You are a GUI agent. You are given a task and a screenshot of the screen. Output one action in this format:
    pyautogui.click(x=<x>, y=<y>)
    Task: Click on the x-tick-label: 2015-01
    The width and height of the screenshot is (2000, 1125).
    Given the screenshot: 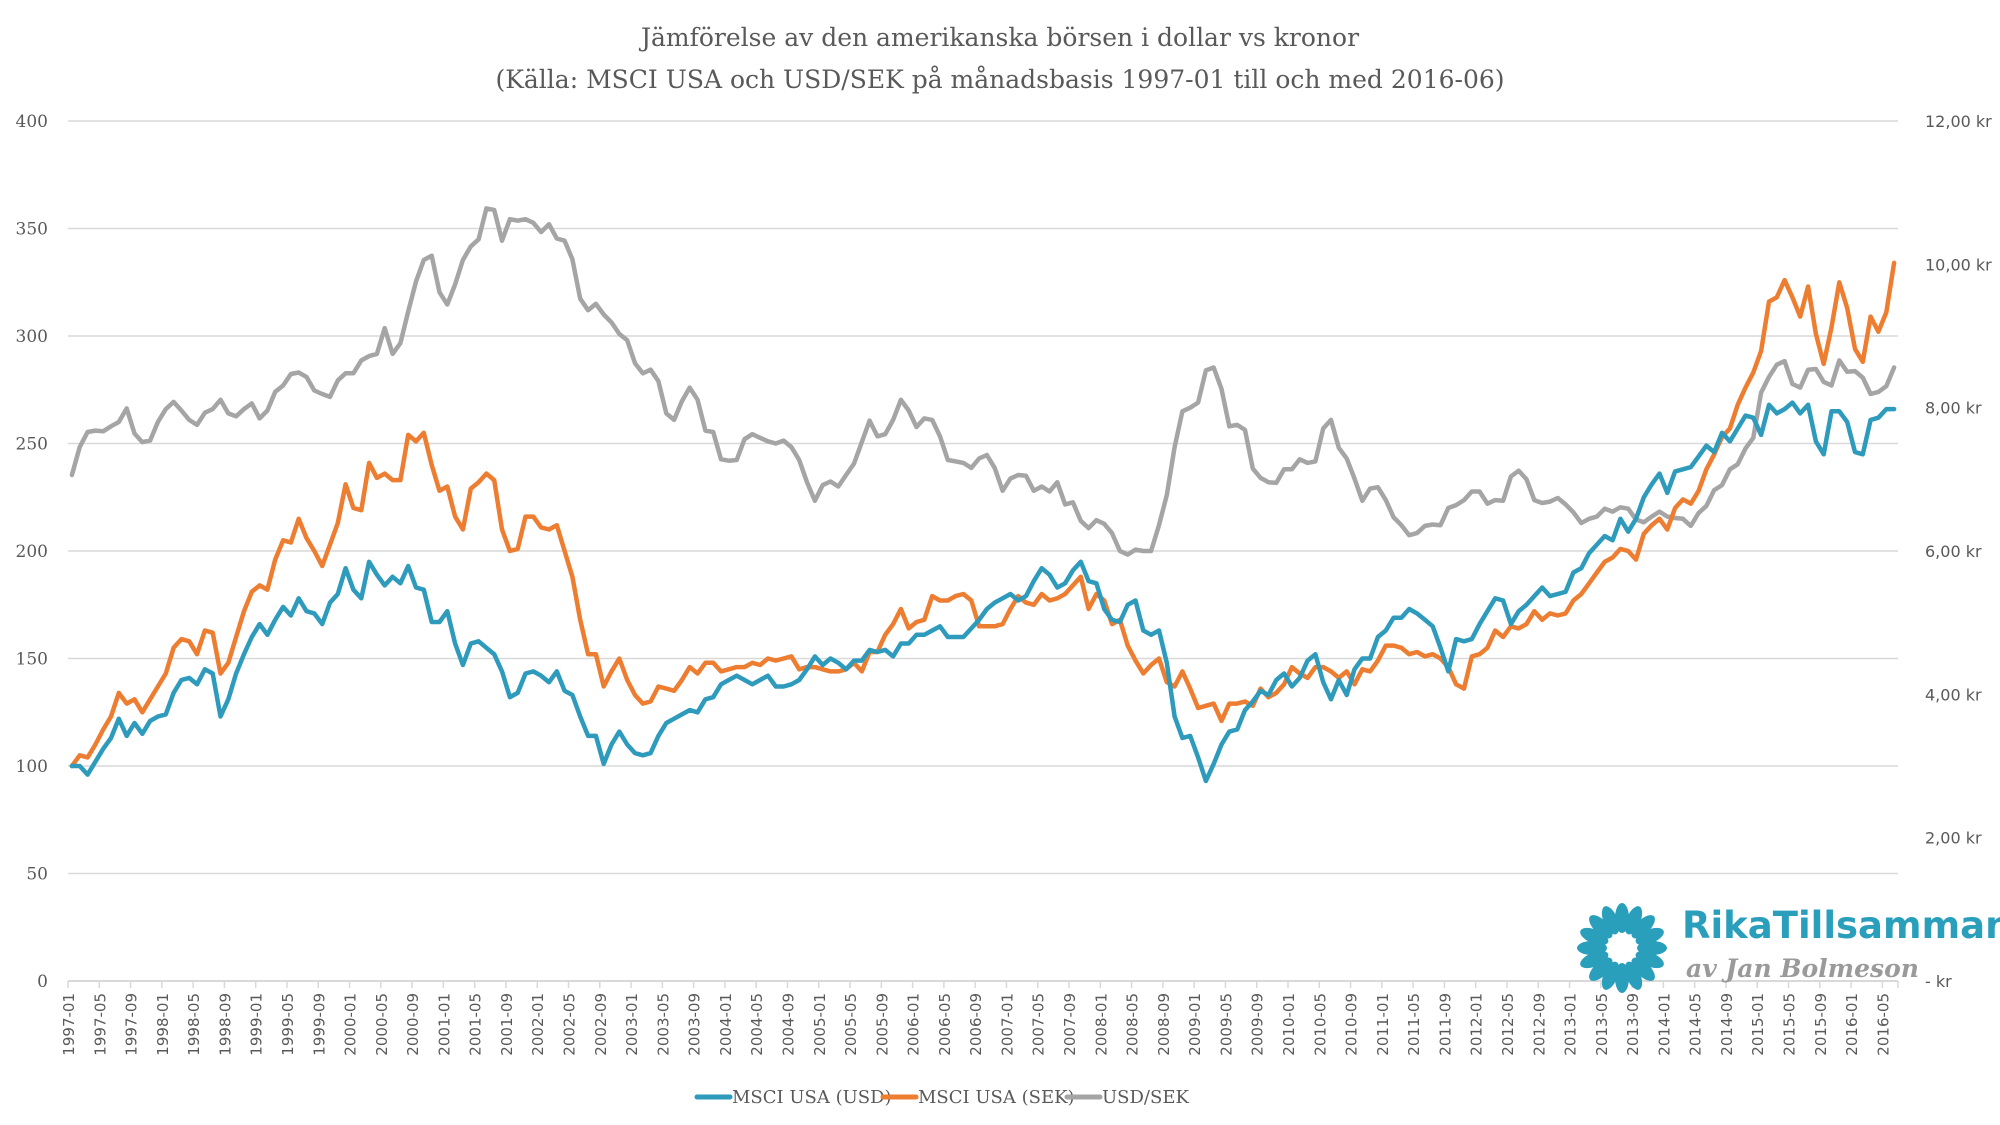 What is the action you would take?
    pyautogui.click(x=1758, y=1024)
    